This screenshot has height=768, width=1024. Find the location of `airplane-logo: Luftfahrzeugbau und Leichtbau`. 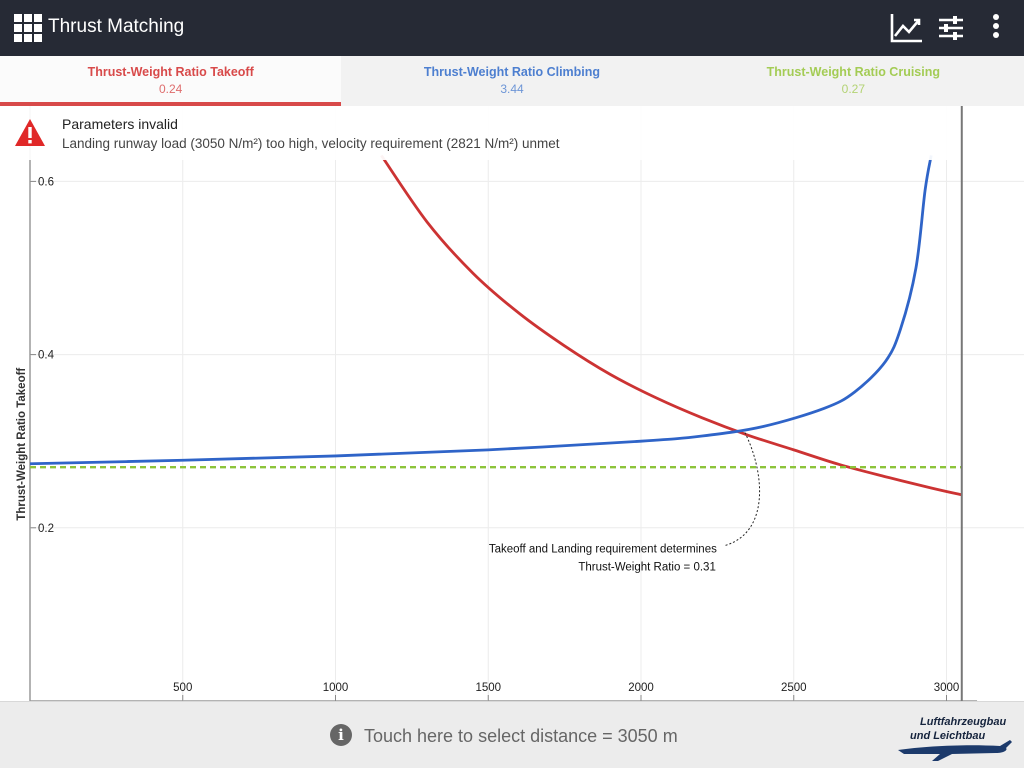

airplane-logo: Luftfahrzeugbau und Leichtbau is located at coordinates (955, 738).